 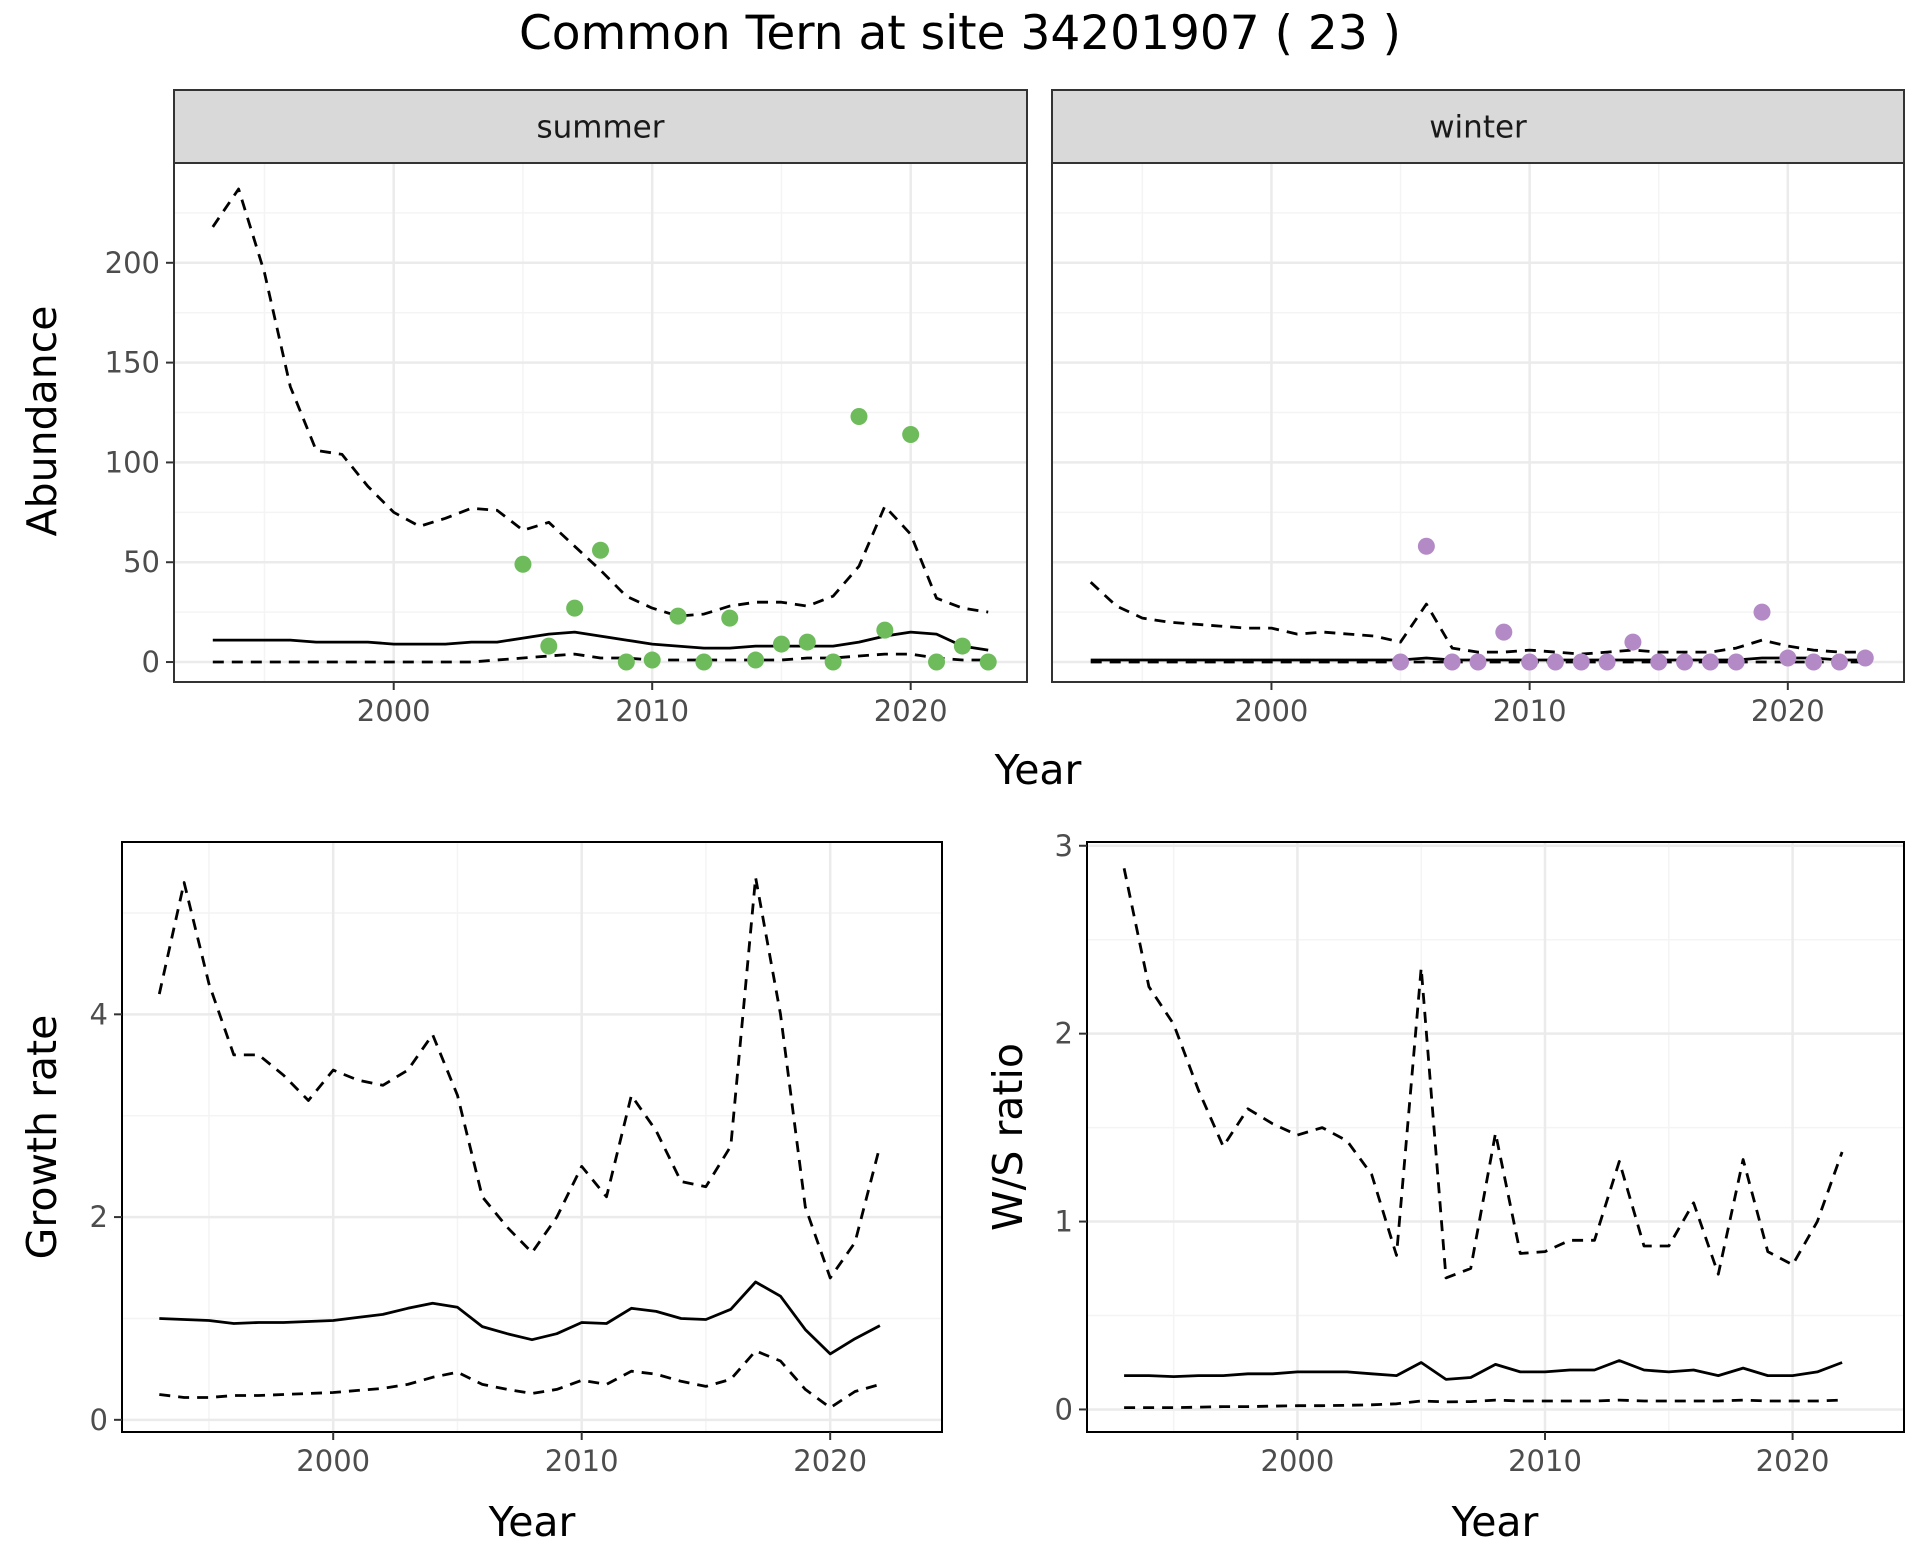 What do you see at coordinates (42, 421) in the screenshot?
I see `top-y-axis-title: Abundance` at bounding box center [42, 421].